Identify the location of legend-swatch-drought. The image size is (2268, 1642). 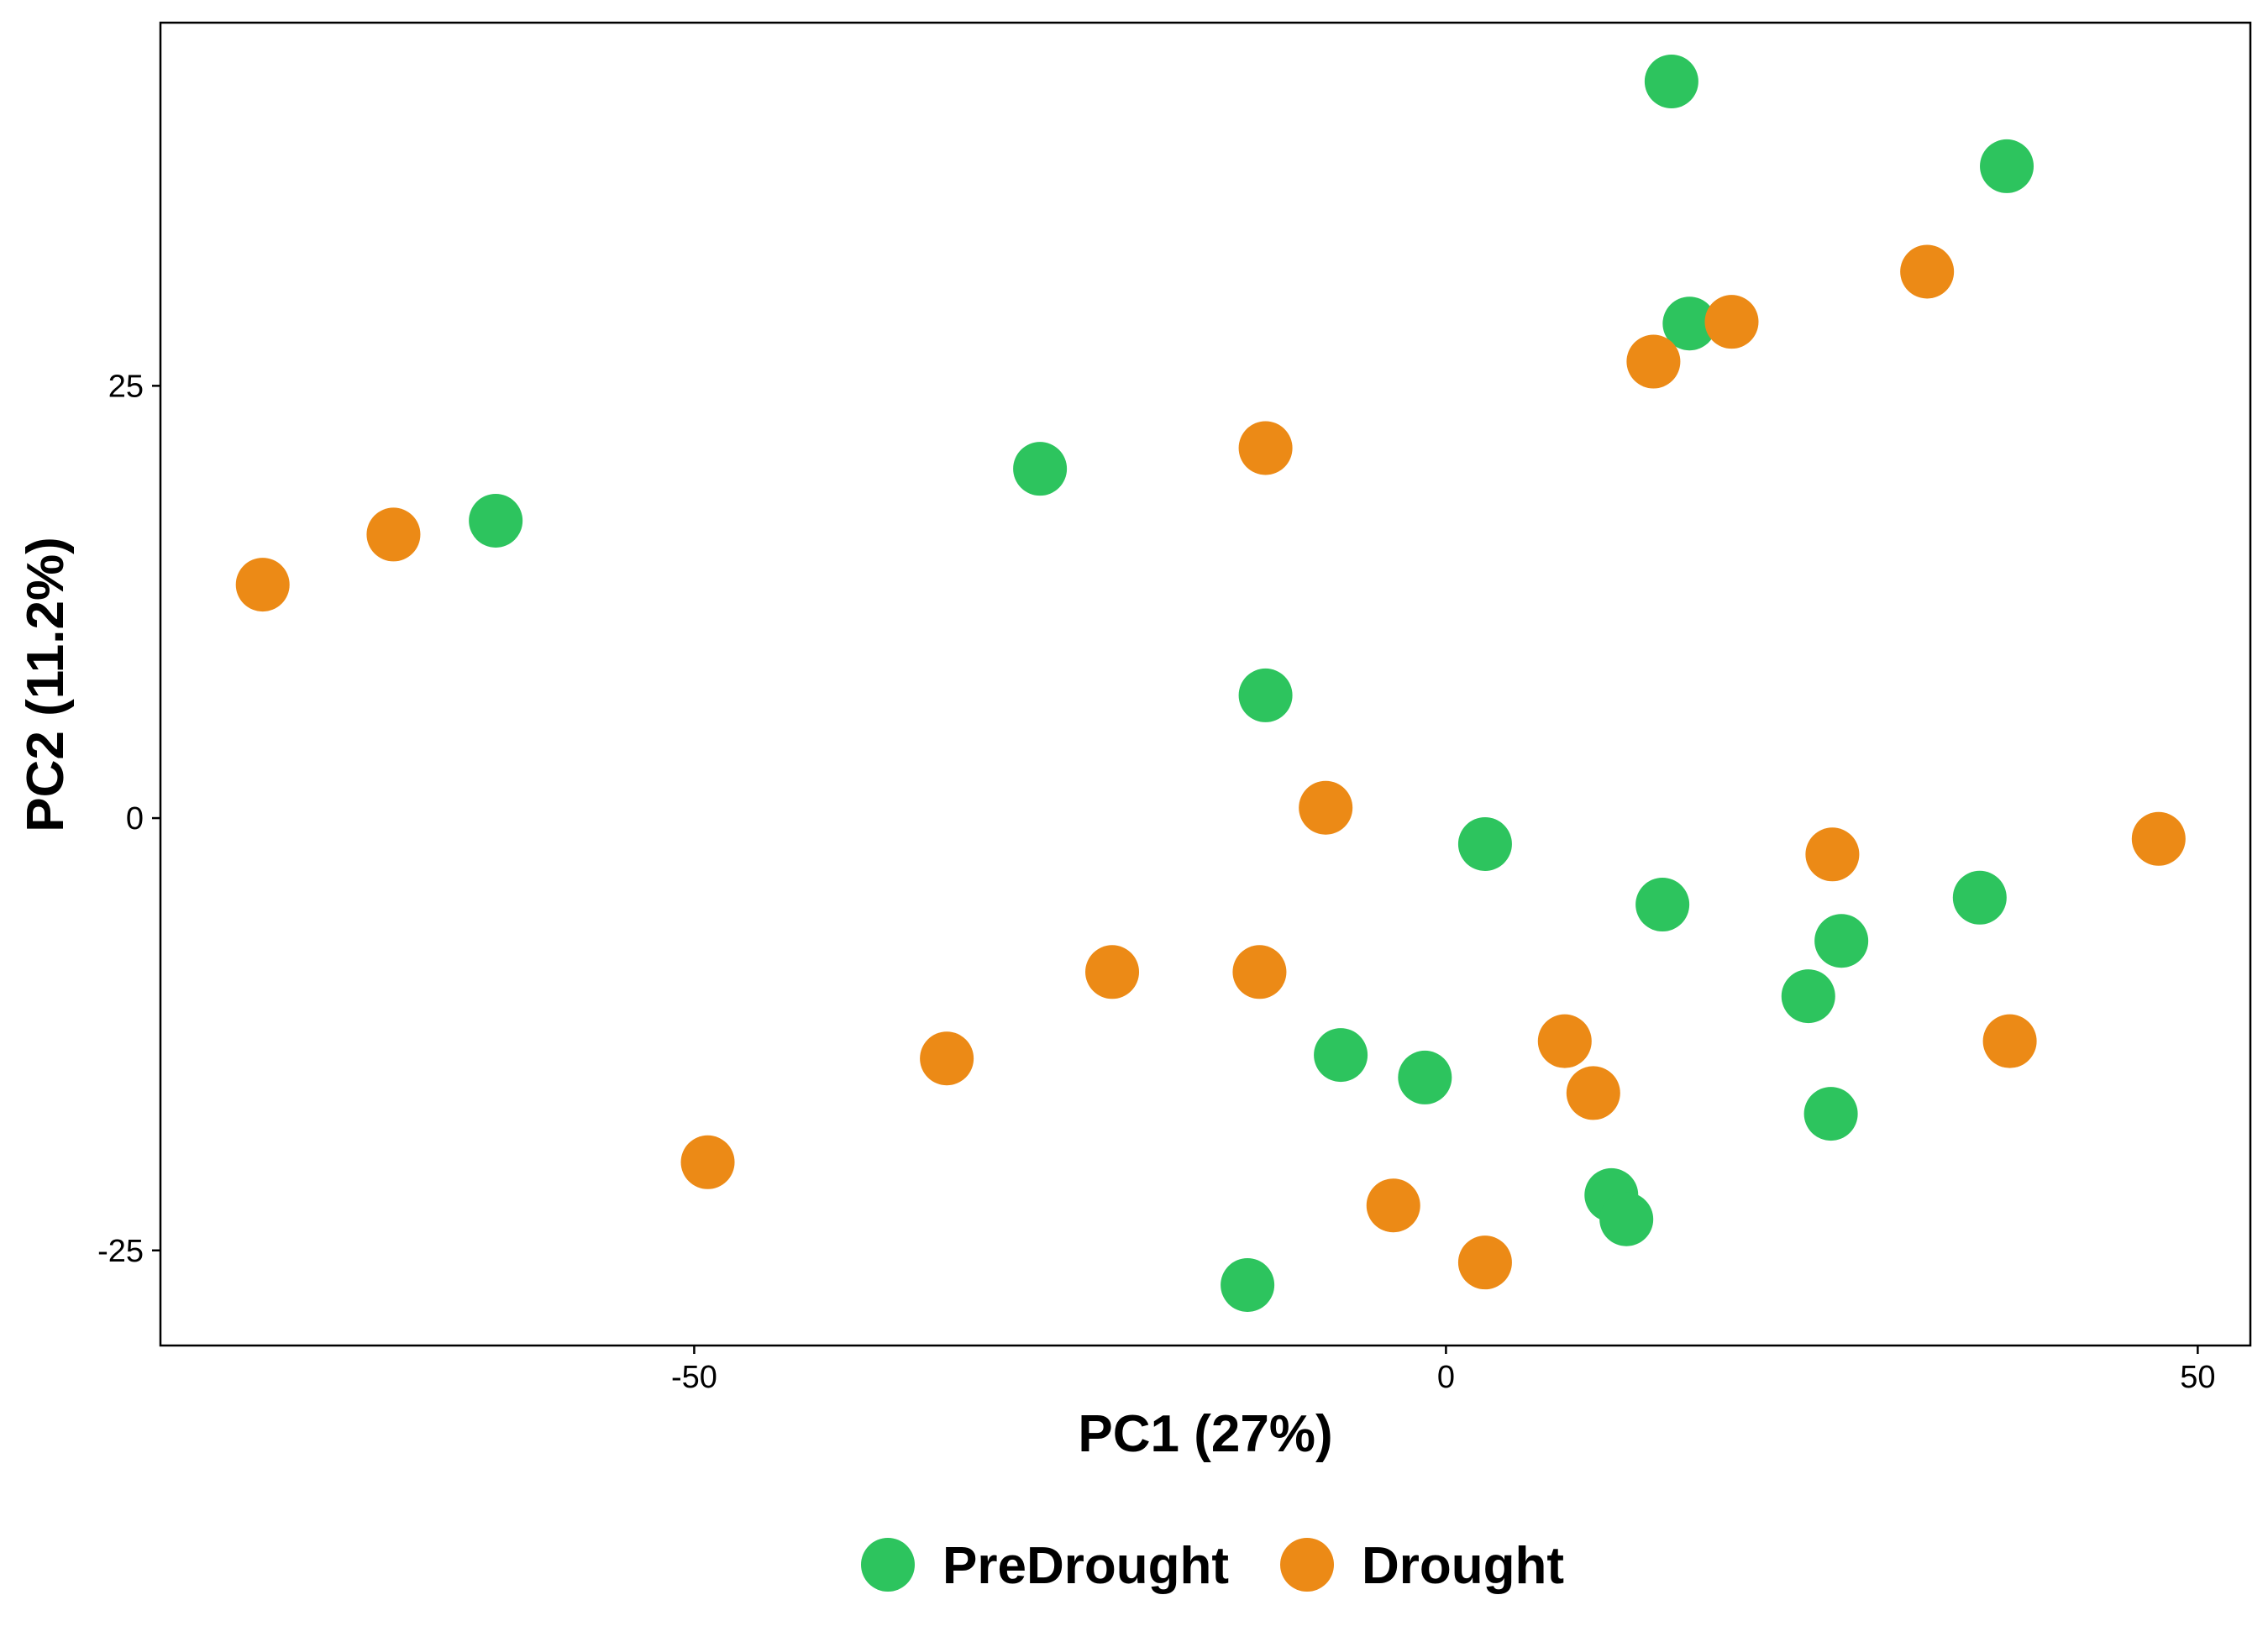
(1307, 1565).